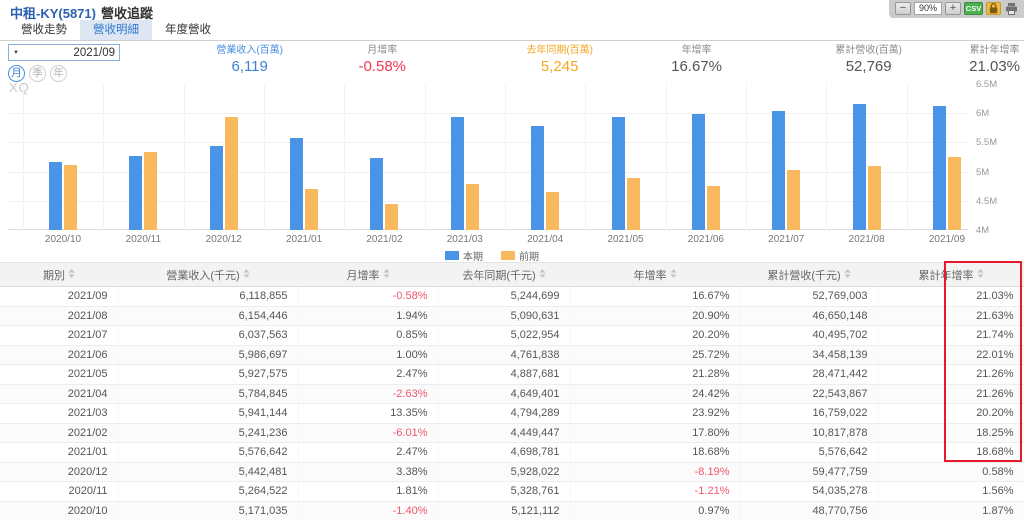  I want to click on x-axis-label: 2020/10, so click(63, 239).